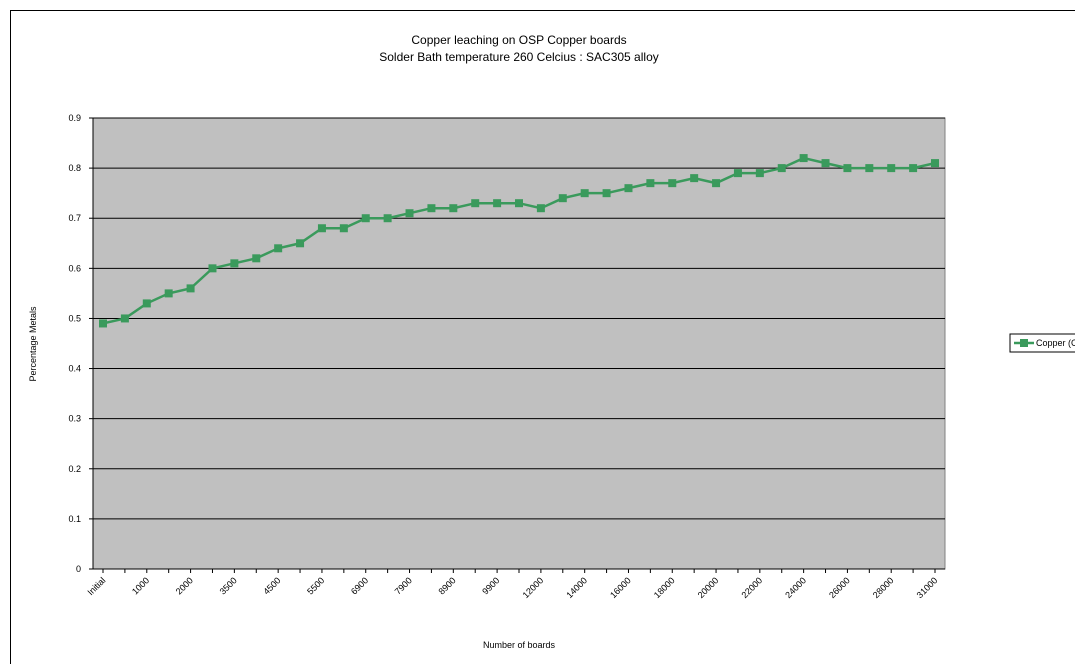  Describe the element at coordinates (1024, 343) in the screenshot. I see `legend-marker` at that location.